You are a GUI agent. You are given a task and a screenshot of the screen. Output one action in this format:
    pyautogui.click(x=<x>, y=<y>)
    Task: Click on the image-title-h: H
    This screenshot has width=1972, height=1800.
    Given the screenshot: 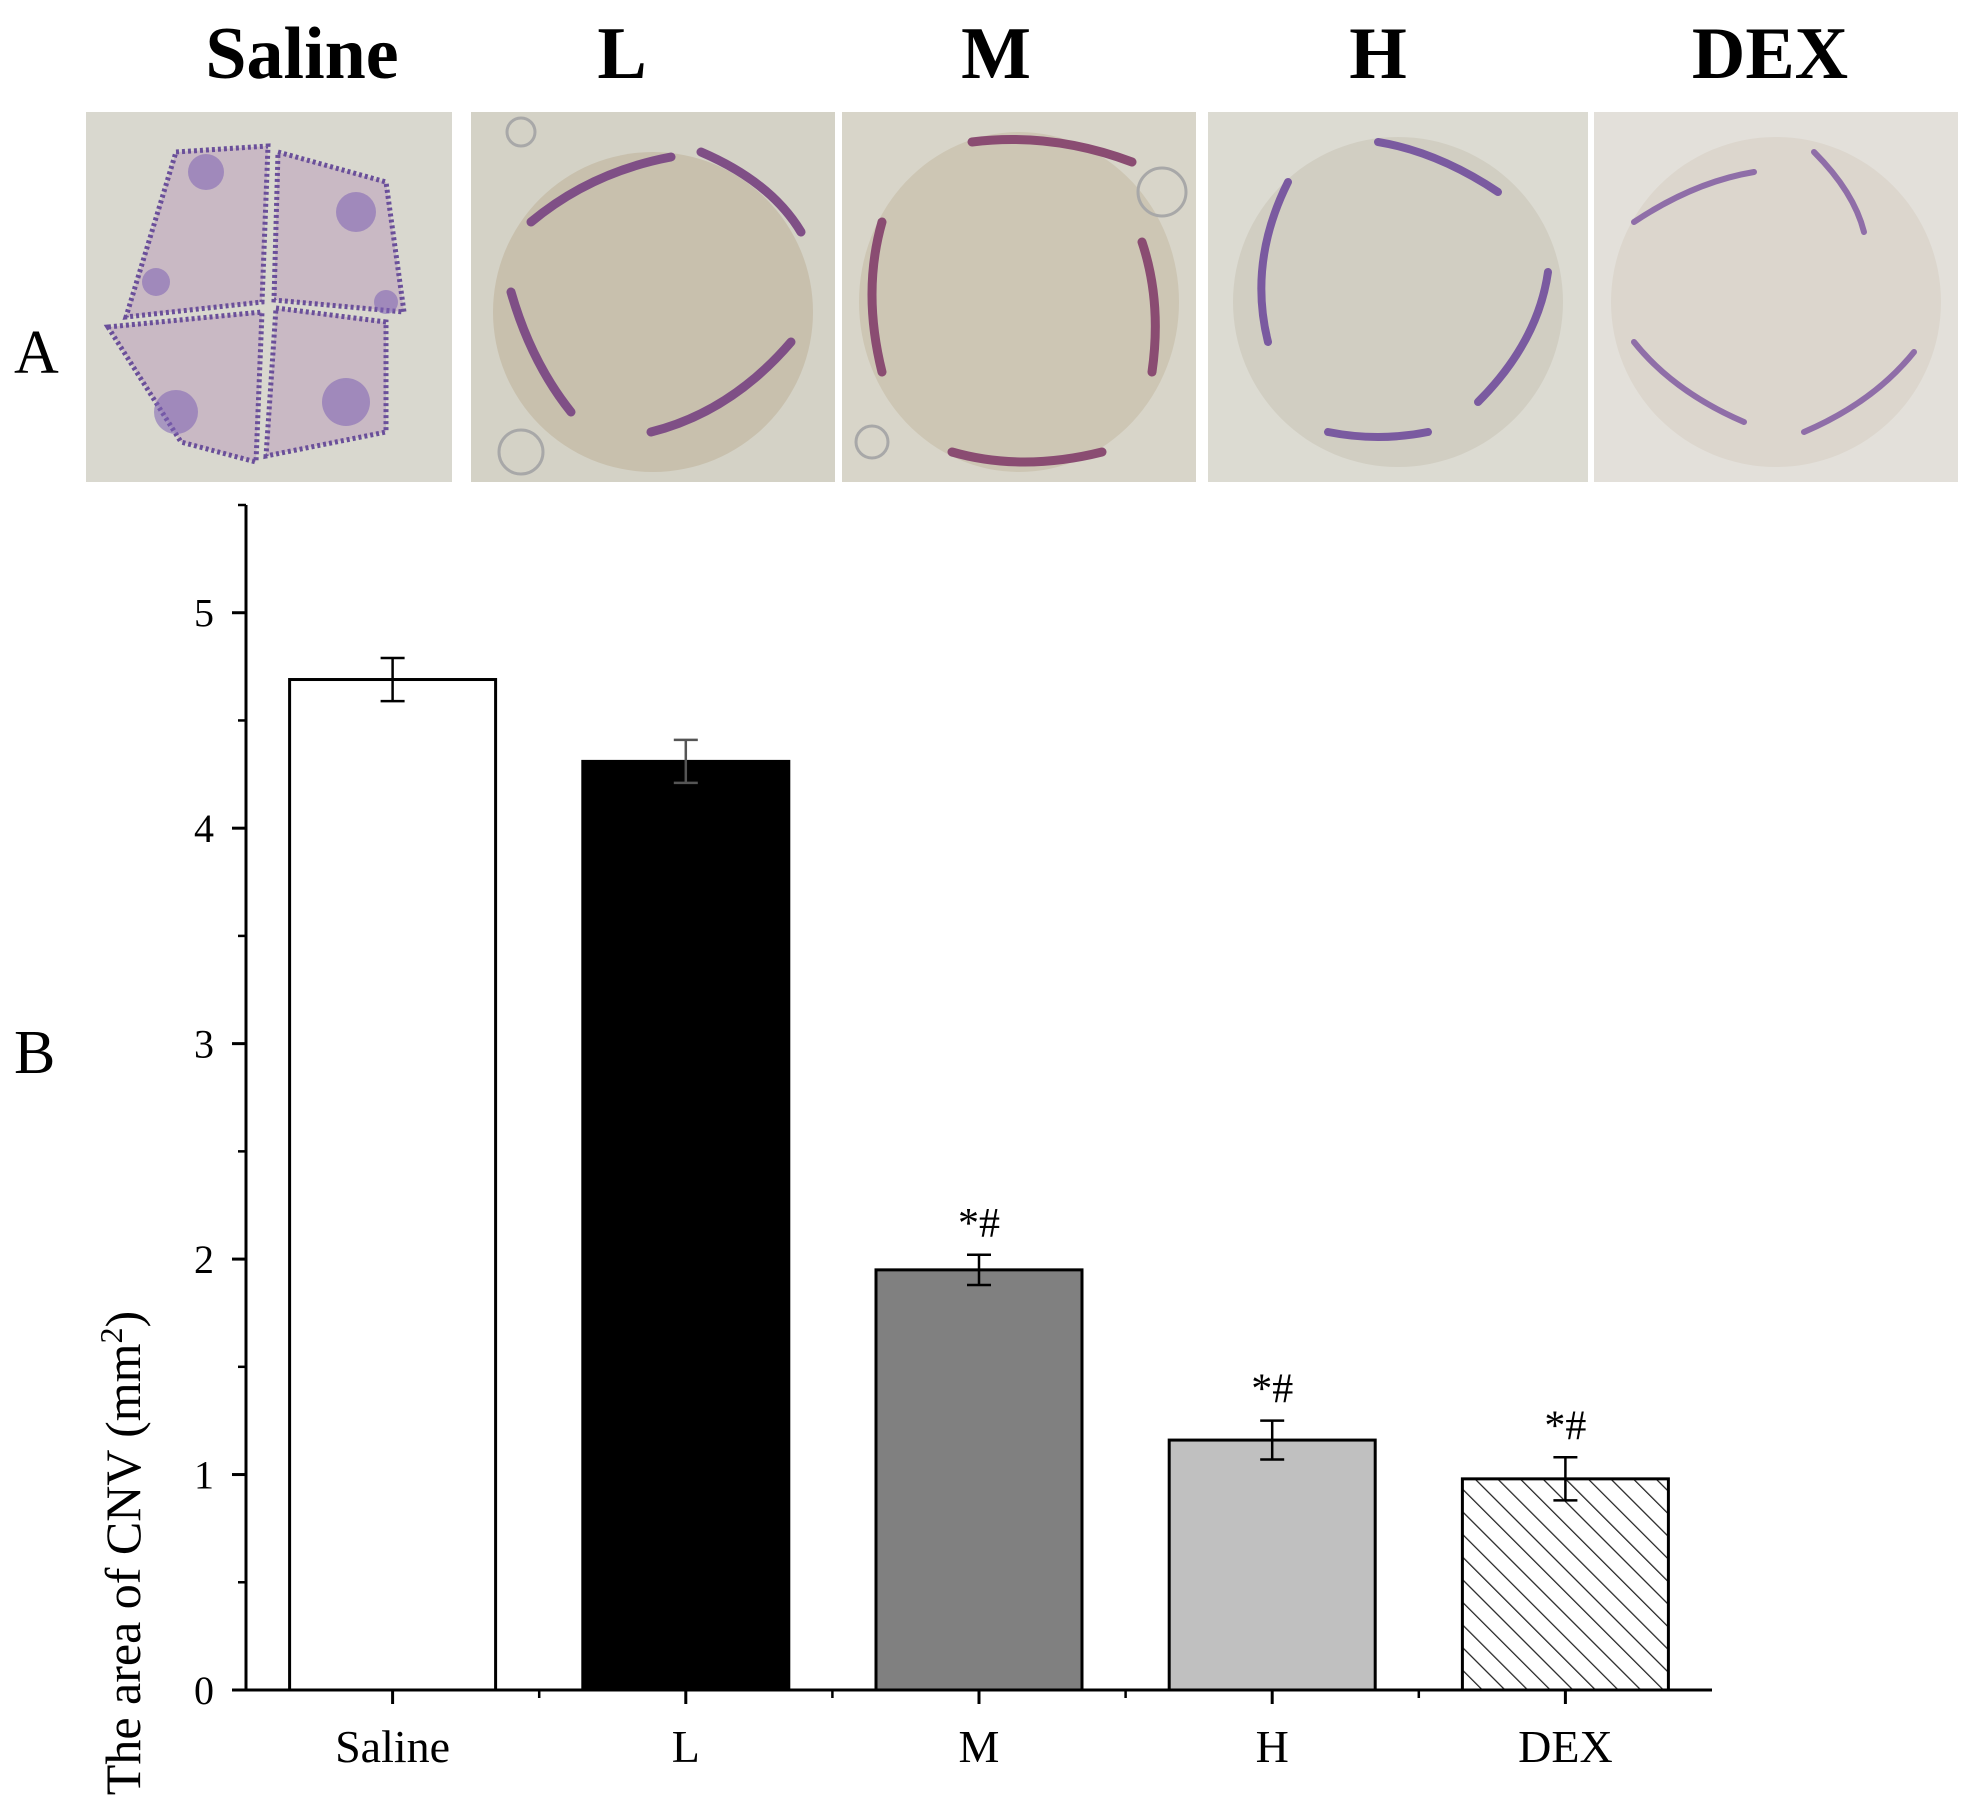 What is the action you would take?
    pyautogui.click(x=1378, y=54)
    